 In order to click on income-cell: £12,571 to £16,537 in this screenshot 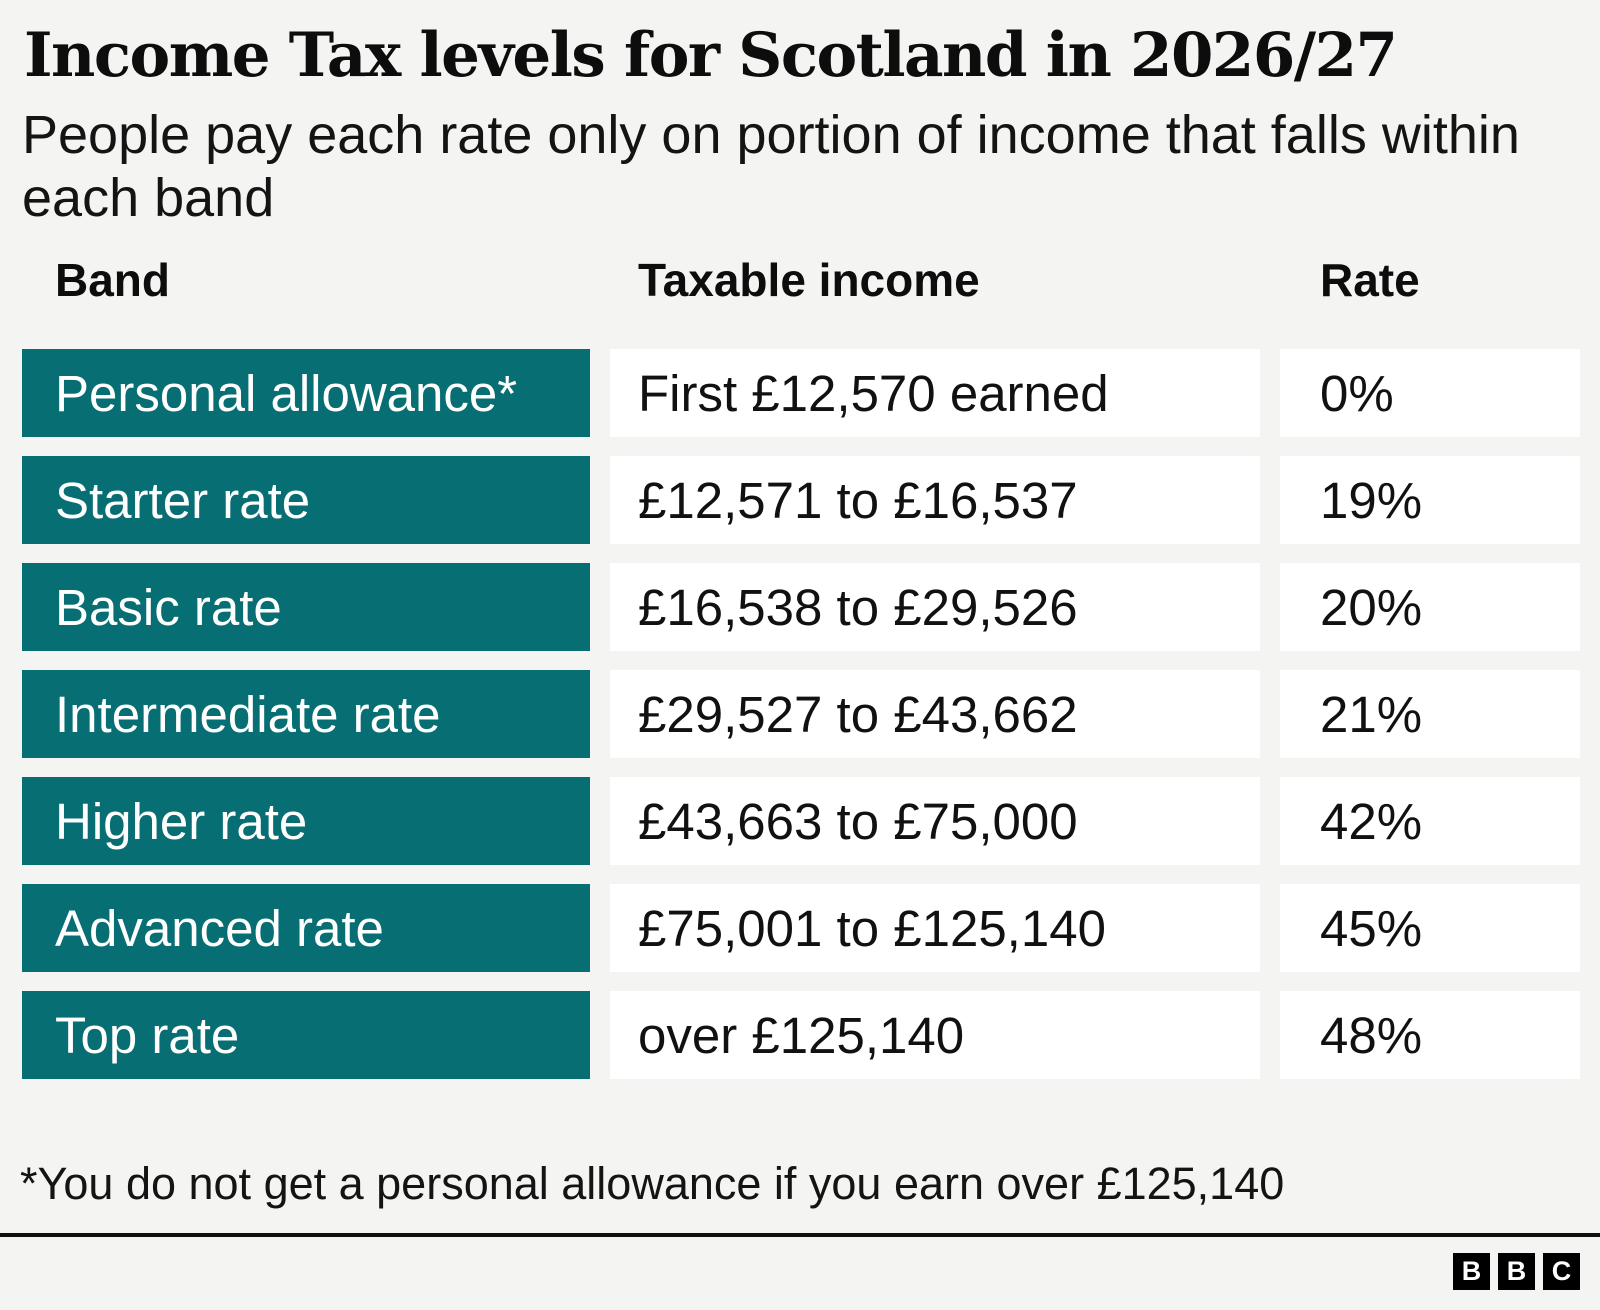, I will do `click(935, 500)`.